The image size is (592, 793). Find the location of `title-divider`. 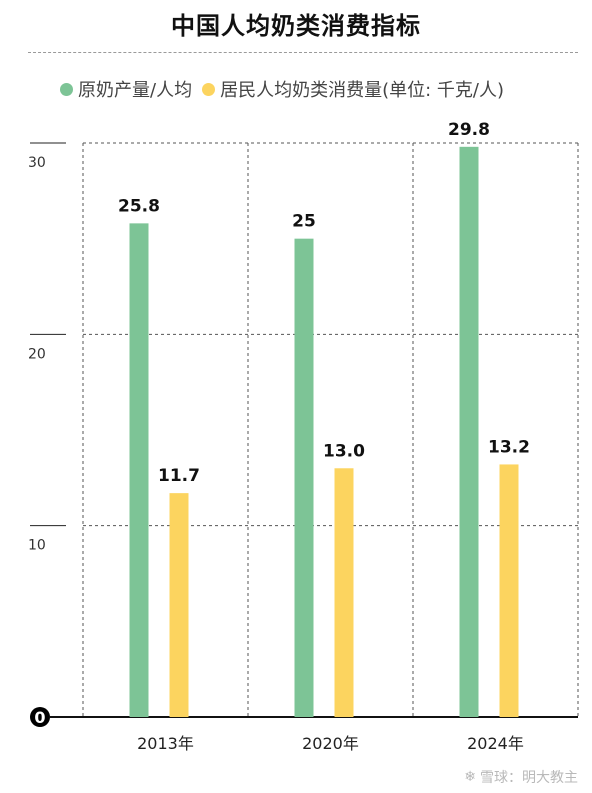

title-divider is located at coordinates (303, 52).